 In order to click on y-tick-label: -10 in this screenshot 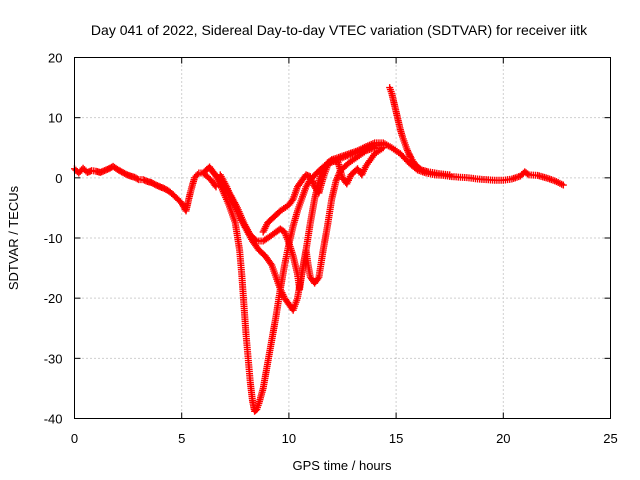, I will do `click(53, 238)`.